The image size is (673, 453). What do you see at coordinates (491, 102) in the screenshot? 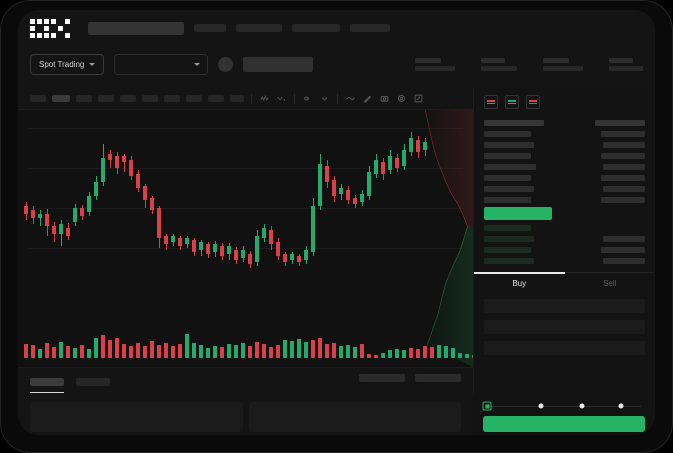
I see `orderbook-mode-both-icon` at bounding box center [491, 102].